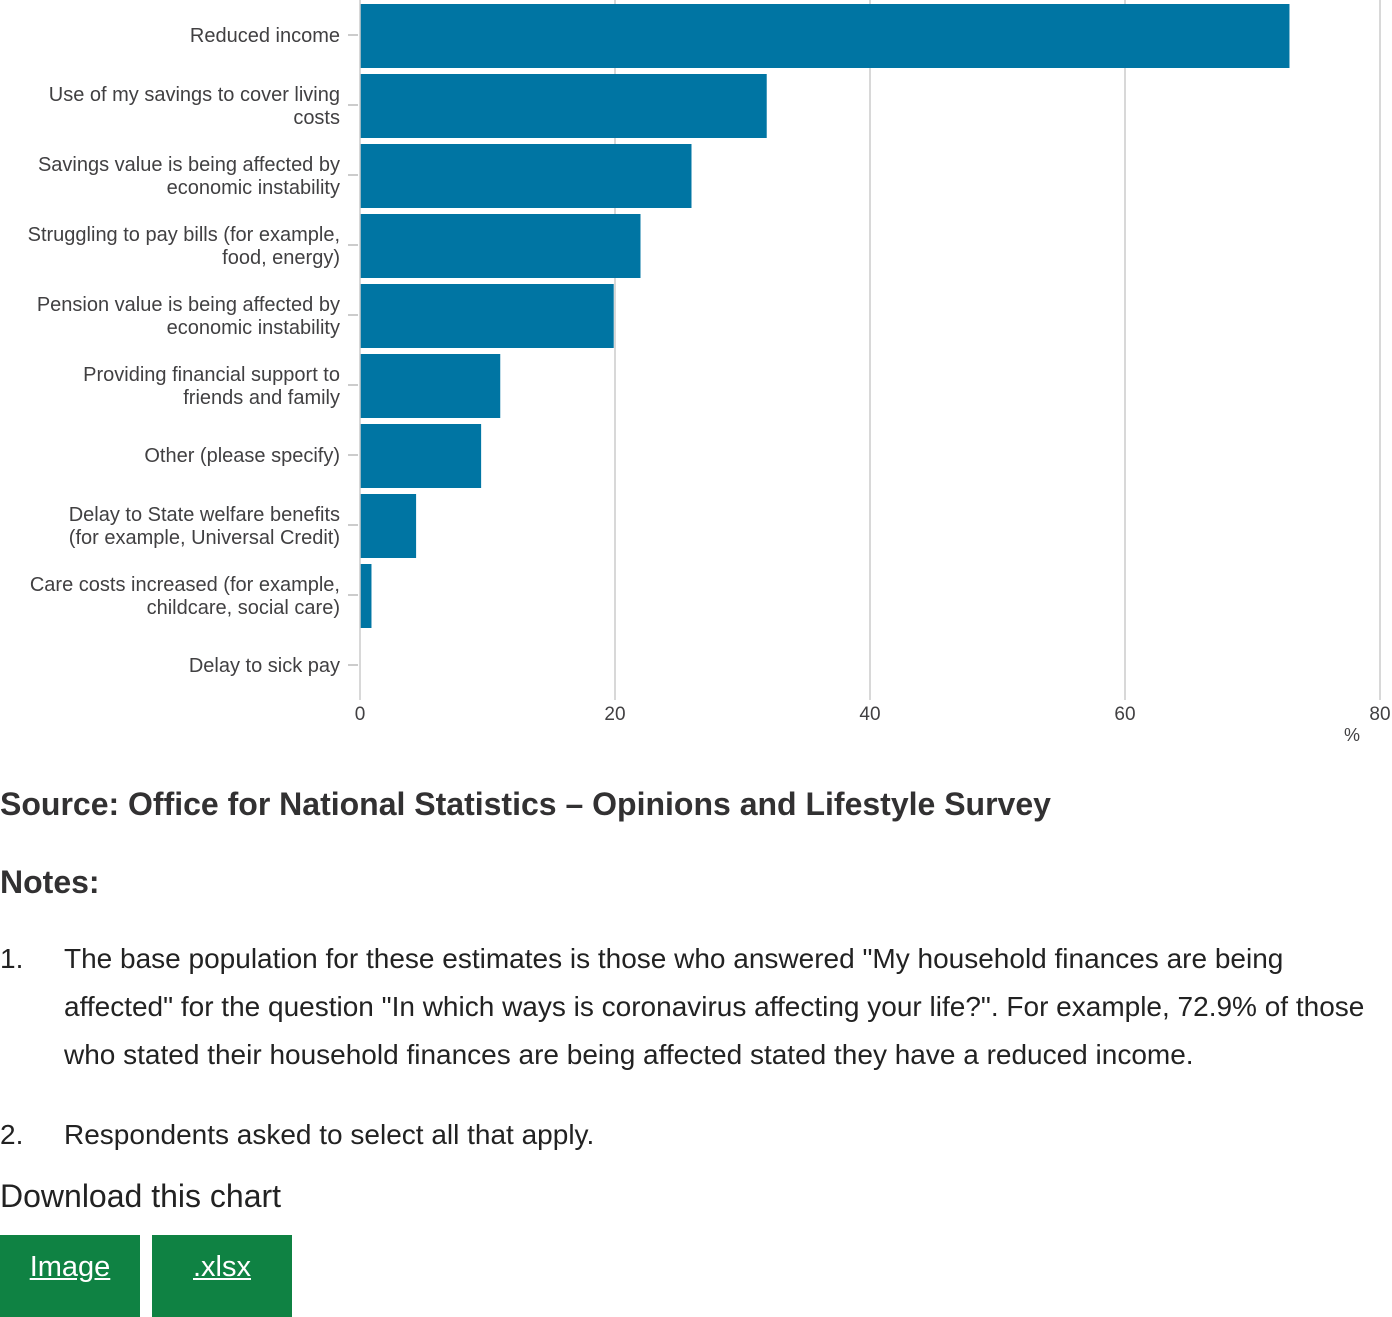 The image size is (1392, 1317). I want to click on category-label: Use of my savings to cover living costs, so click(194, 106).